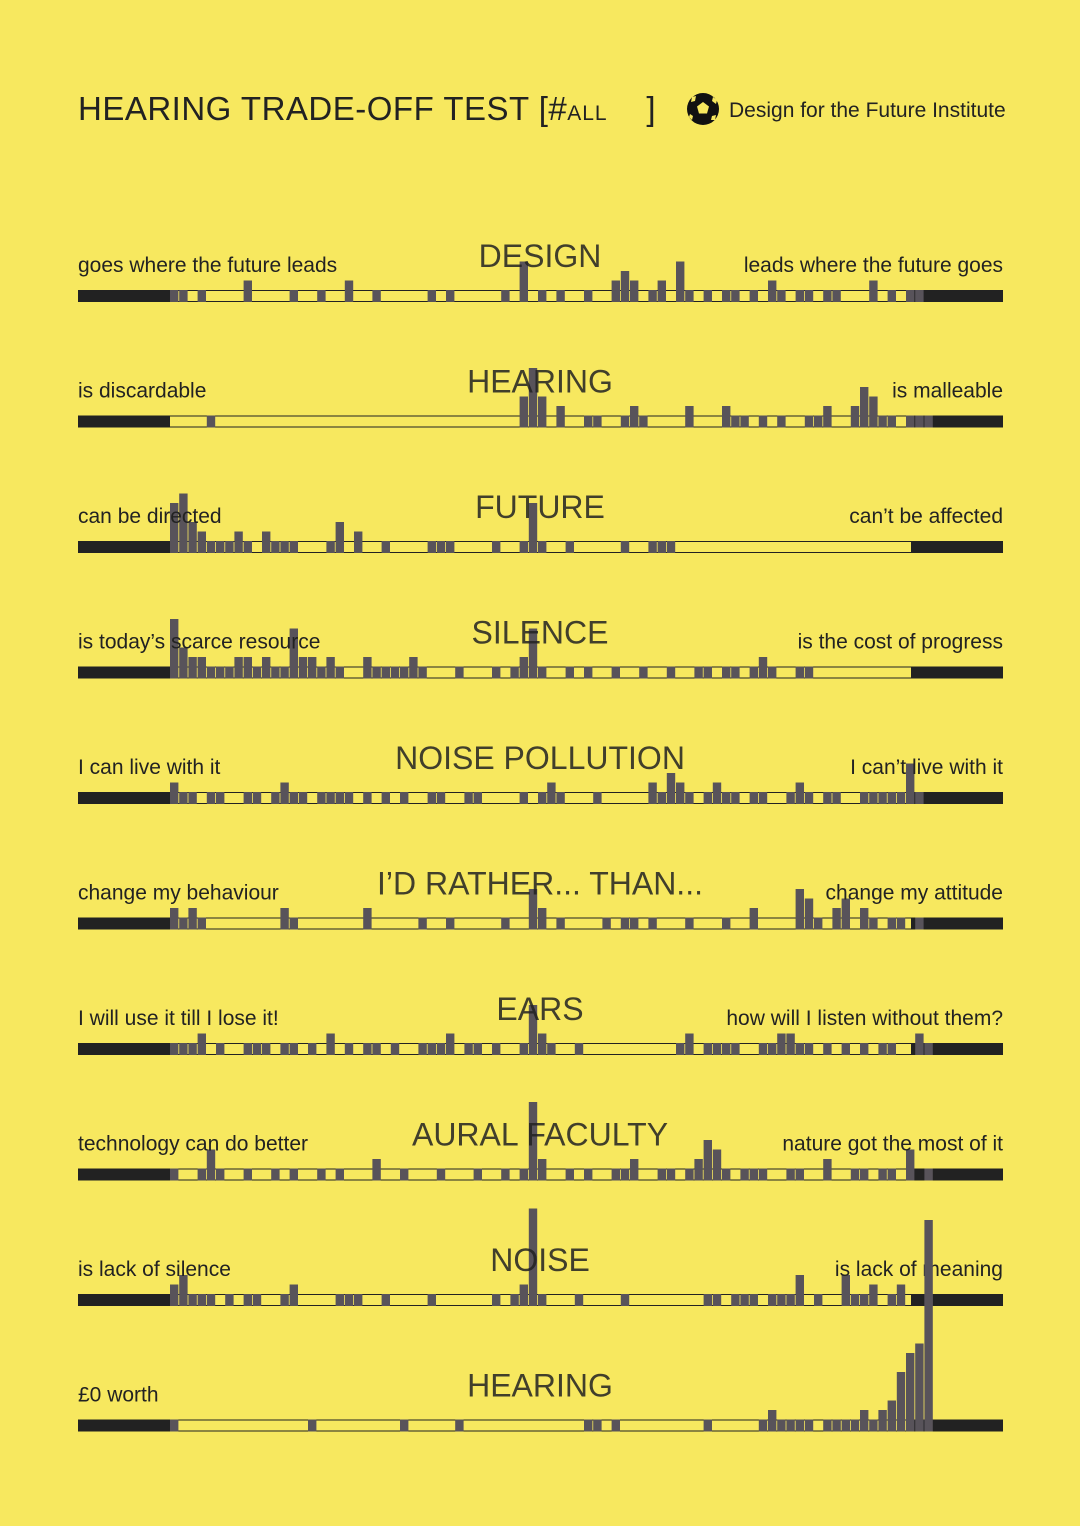 The height and width of the screenshot is (1526, 1080). I want to click on left-statement: is lack of silence, so click(154, 1269).